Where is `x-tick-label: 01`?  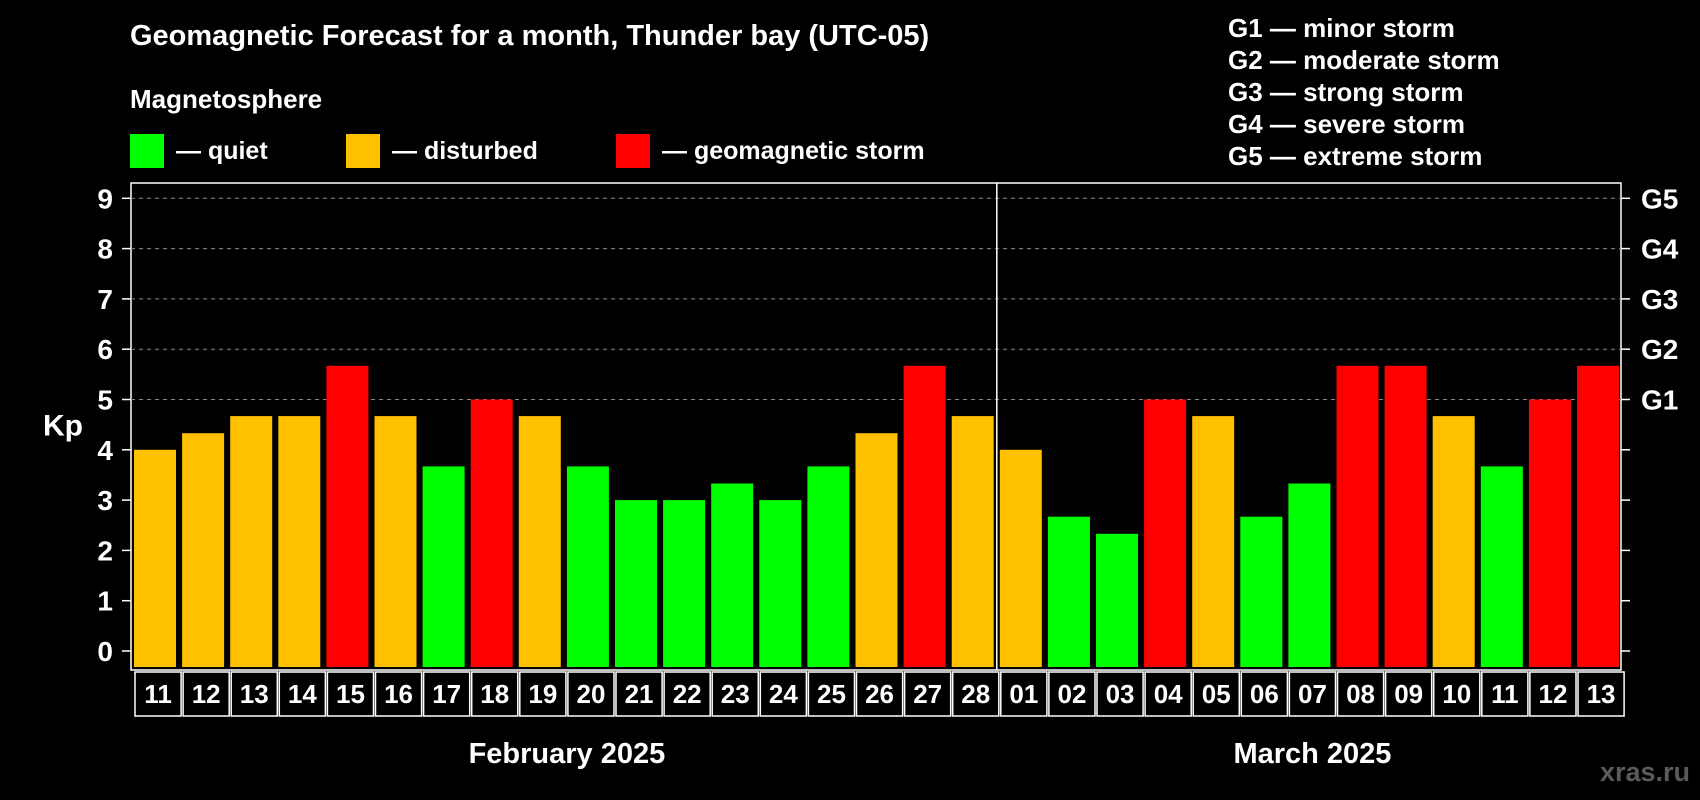 x-tick-label: 01 is located at coordinates (1023, 694).